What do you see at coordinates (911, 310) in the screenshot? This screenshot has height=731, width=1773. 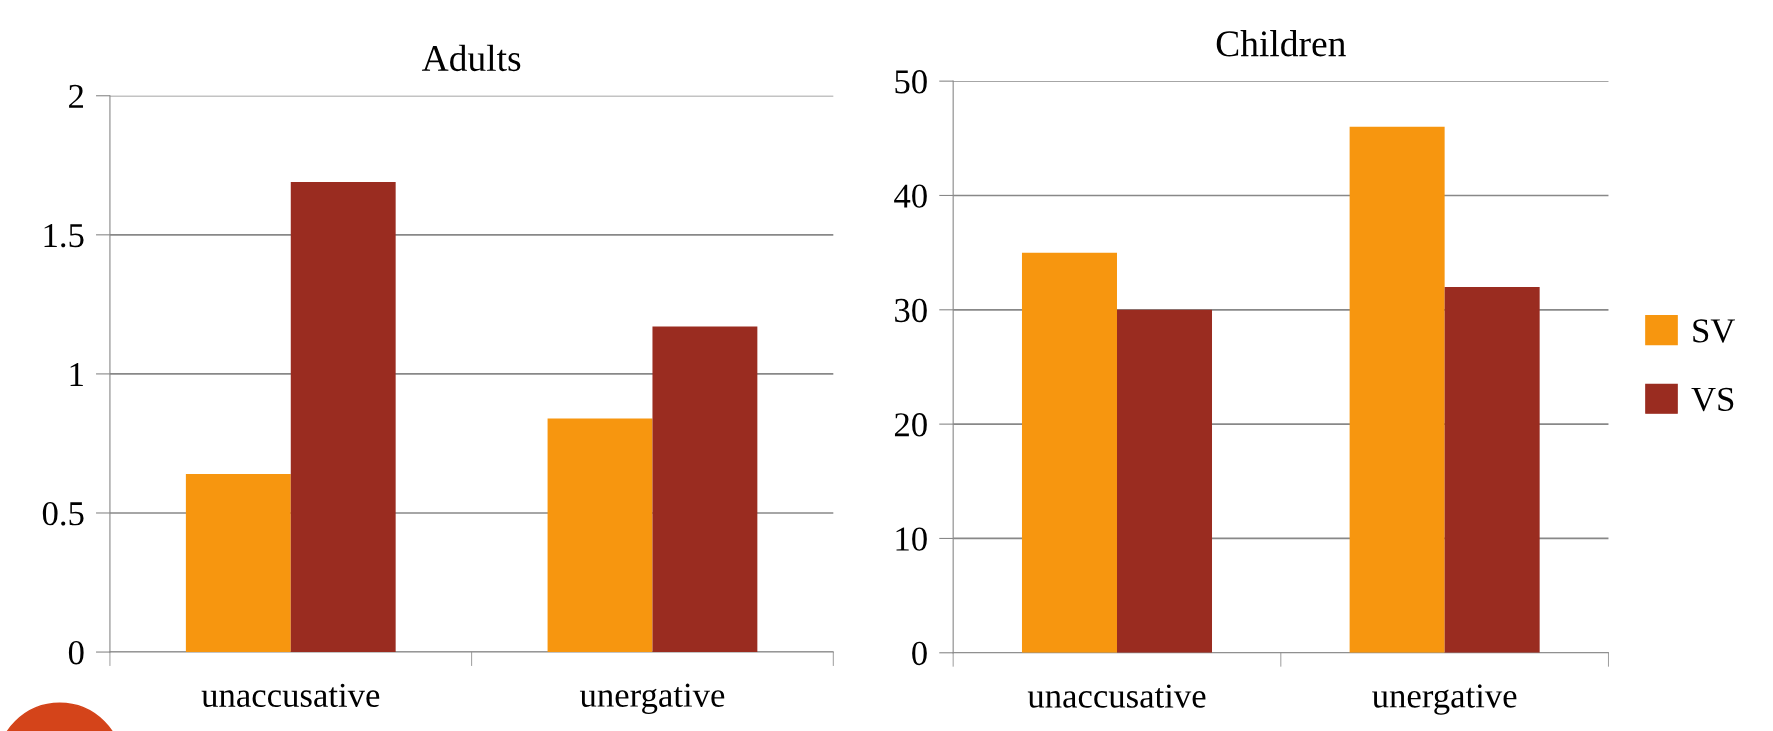 I see `y-tick-label: 30` at bounding box center [911, 310].